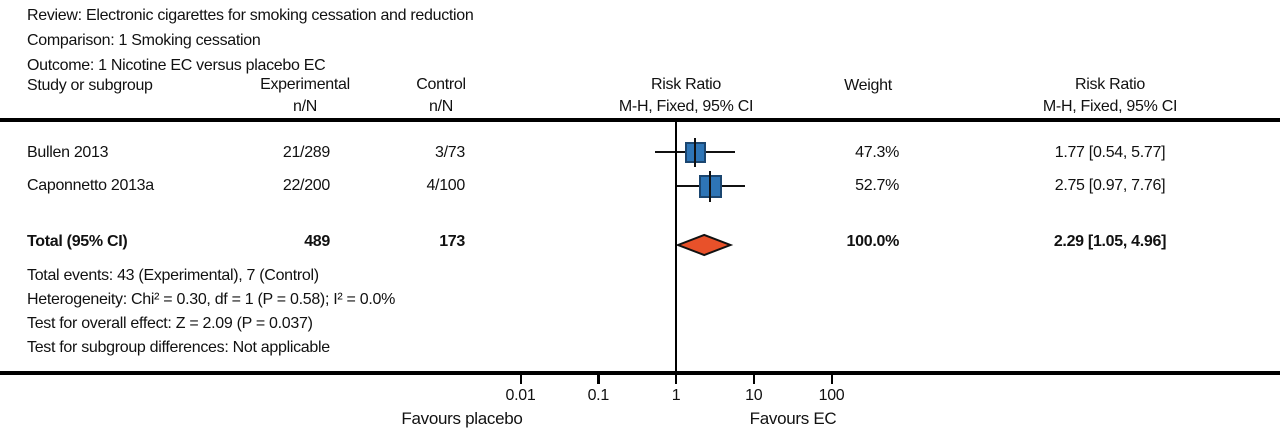 This screenshot has width=1280, height=436. What do you see at coordinates (877, 152) in the screenshot?
I see `weight-value: 47.3%` at bounding box center [877, 152].